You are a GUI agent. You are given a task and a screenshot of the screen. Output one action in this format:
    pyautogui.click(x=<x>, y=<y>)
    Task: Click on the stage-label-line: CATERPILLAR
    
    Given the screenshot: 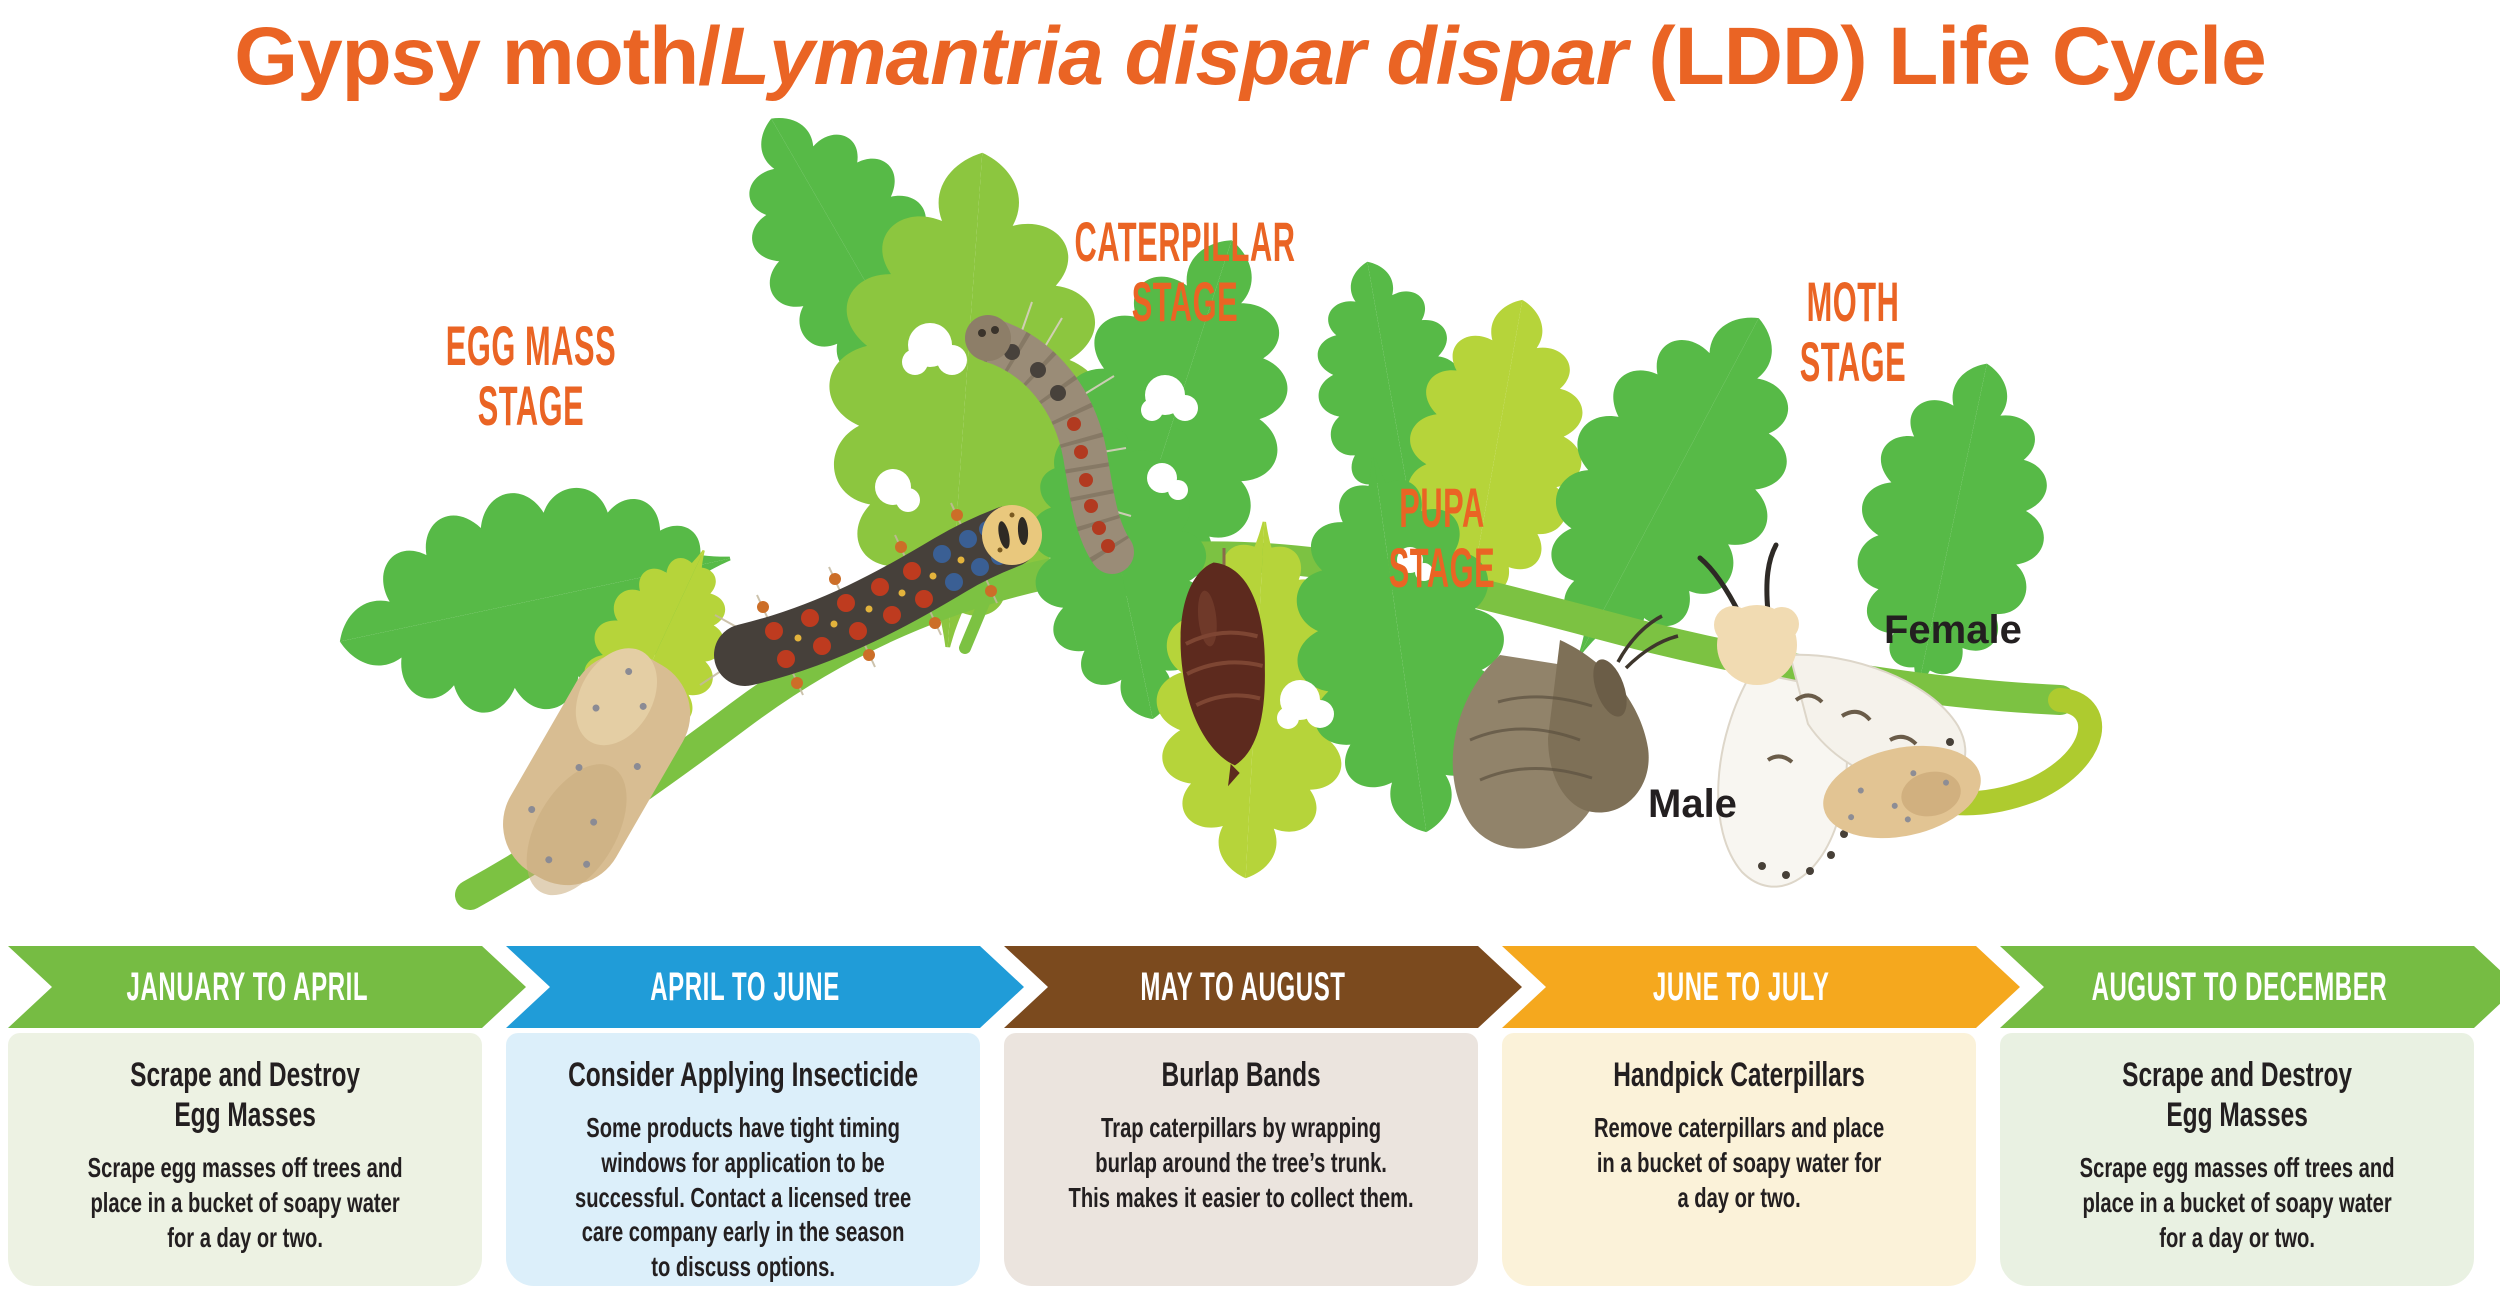 What is the action you would take?
    pyautogui.click(x=1185, y=241)
    